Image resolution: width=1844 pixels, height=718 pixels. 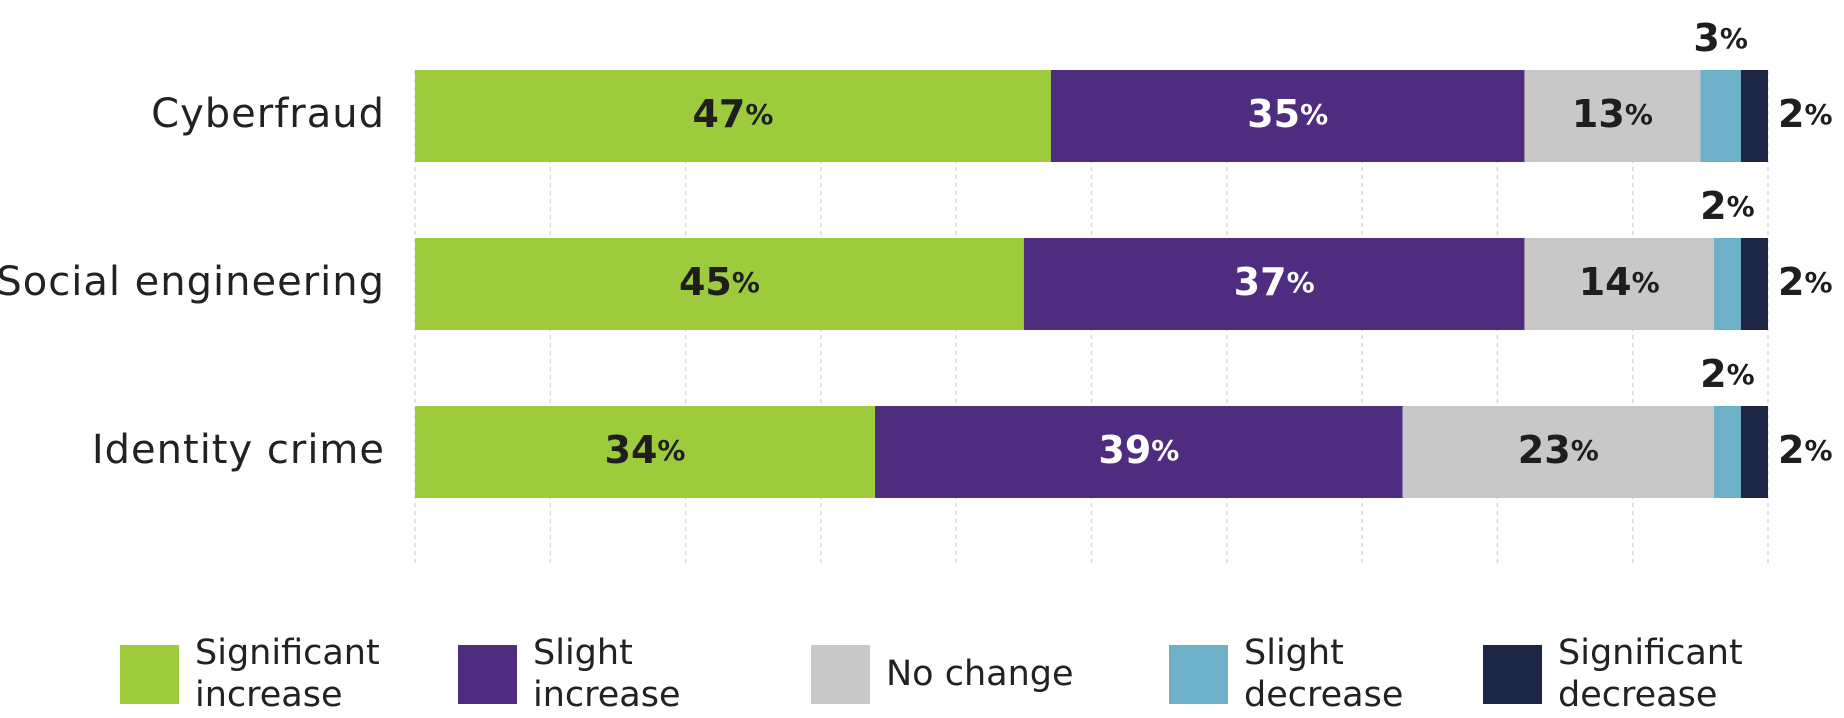 I want to click on legend-label: Significant decrease, so click(x=1650, y=674).